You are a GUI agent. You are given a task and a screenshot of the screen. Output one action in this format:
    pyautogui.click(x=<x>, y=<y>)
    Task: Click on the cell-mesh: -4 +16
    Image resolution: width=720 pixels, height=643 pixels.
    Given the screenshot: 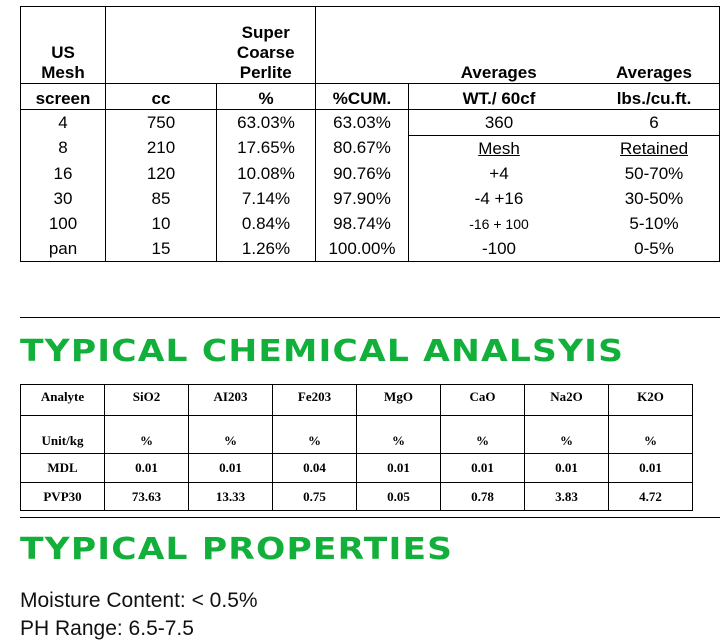 What is the action you would take?
    pyautogui.click(x=498, y=198)
    